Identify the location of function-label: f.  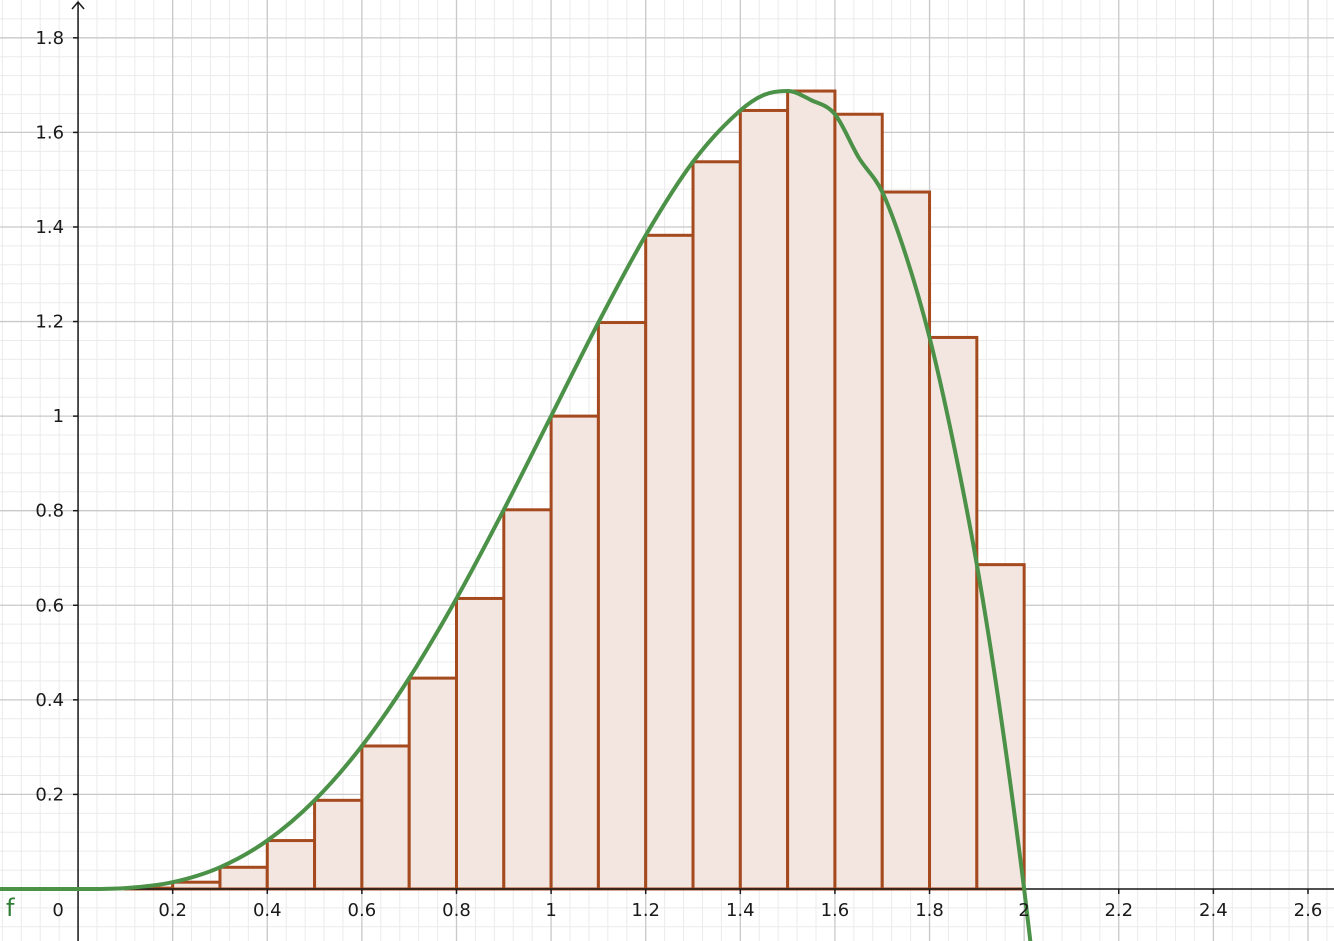
(10, 908).